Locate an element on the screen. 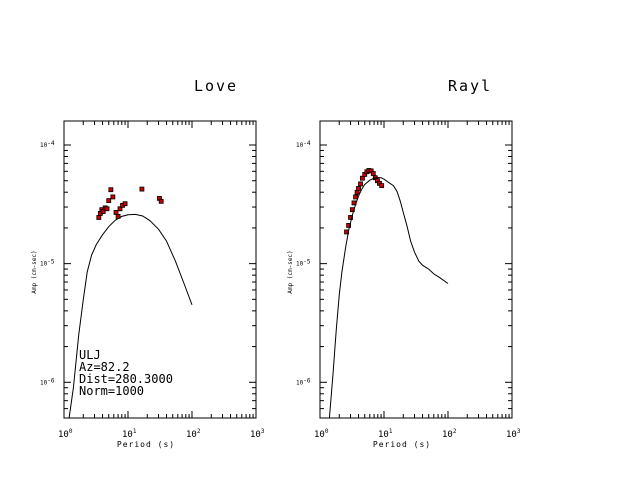 This screenshot has width=640, height=480. love-x-tick-label: 10² is located at coordinates (193, 434).